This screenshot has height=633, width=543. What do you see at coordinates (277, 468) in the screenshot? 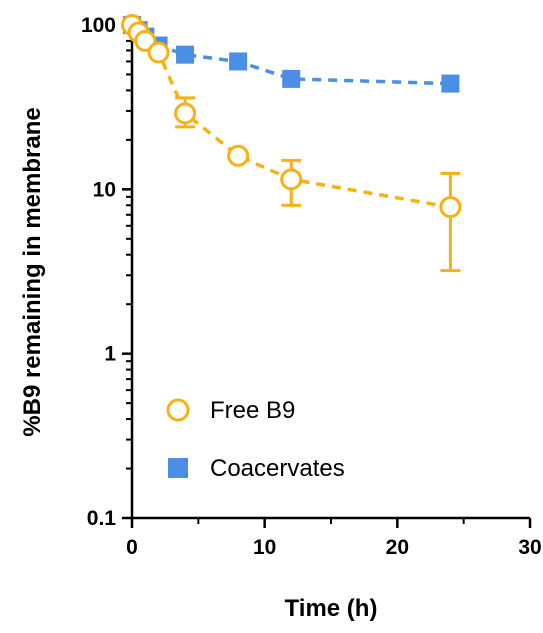
I see `legend-label: Coacervates` at bounding box center [277, 468].